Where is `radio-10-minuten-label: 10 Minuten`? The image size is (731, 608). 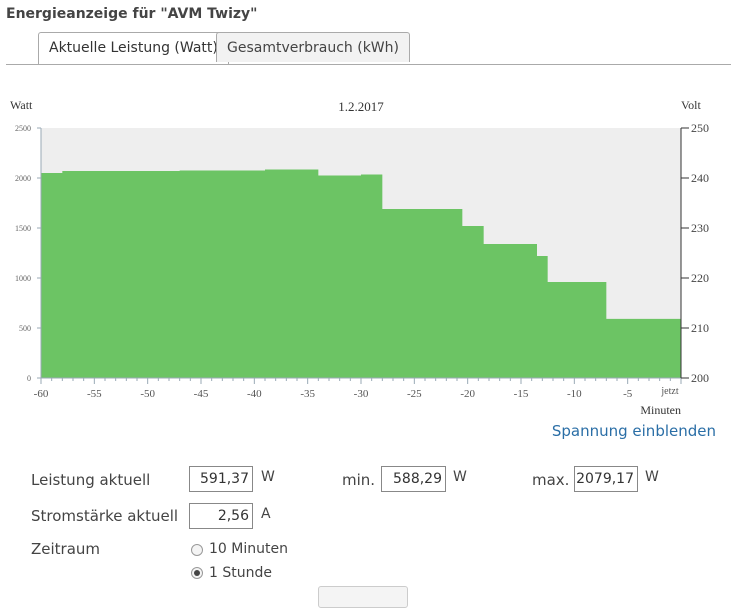 radio-10-minuten-label: 10 Minuten is located at coordinates (248, 549).